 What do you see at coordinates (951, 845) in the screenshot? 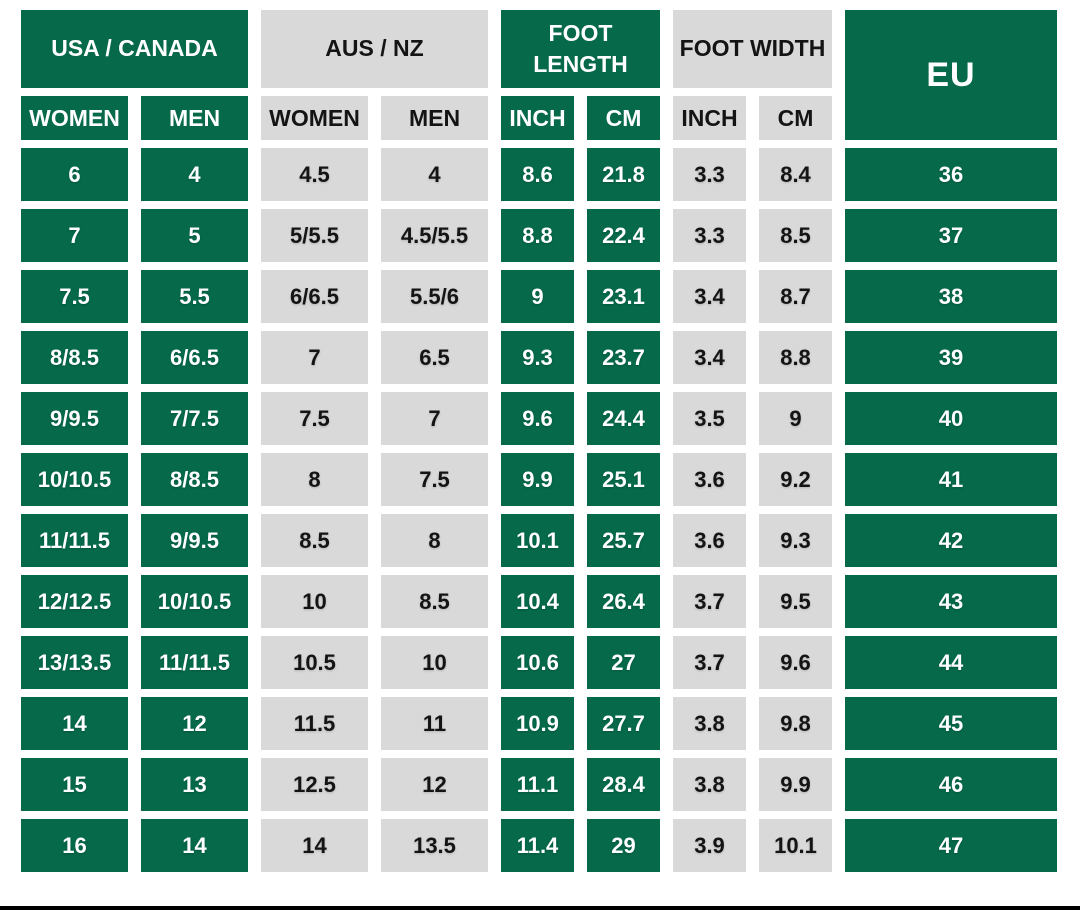
I see `cell-eu-row12: 47` at bounding box center [951, 845].